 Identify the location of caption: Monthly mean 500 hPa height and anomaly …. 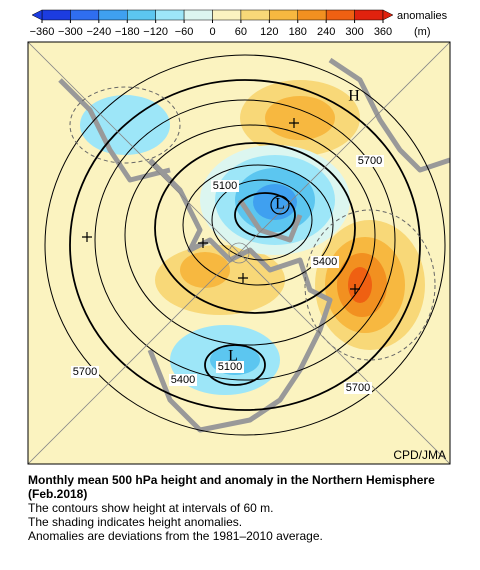
(243, 508).